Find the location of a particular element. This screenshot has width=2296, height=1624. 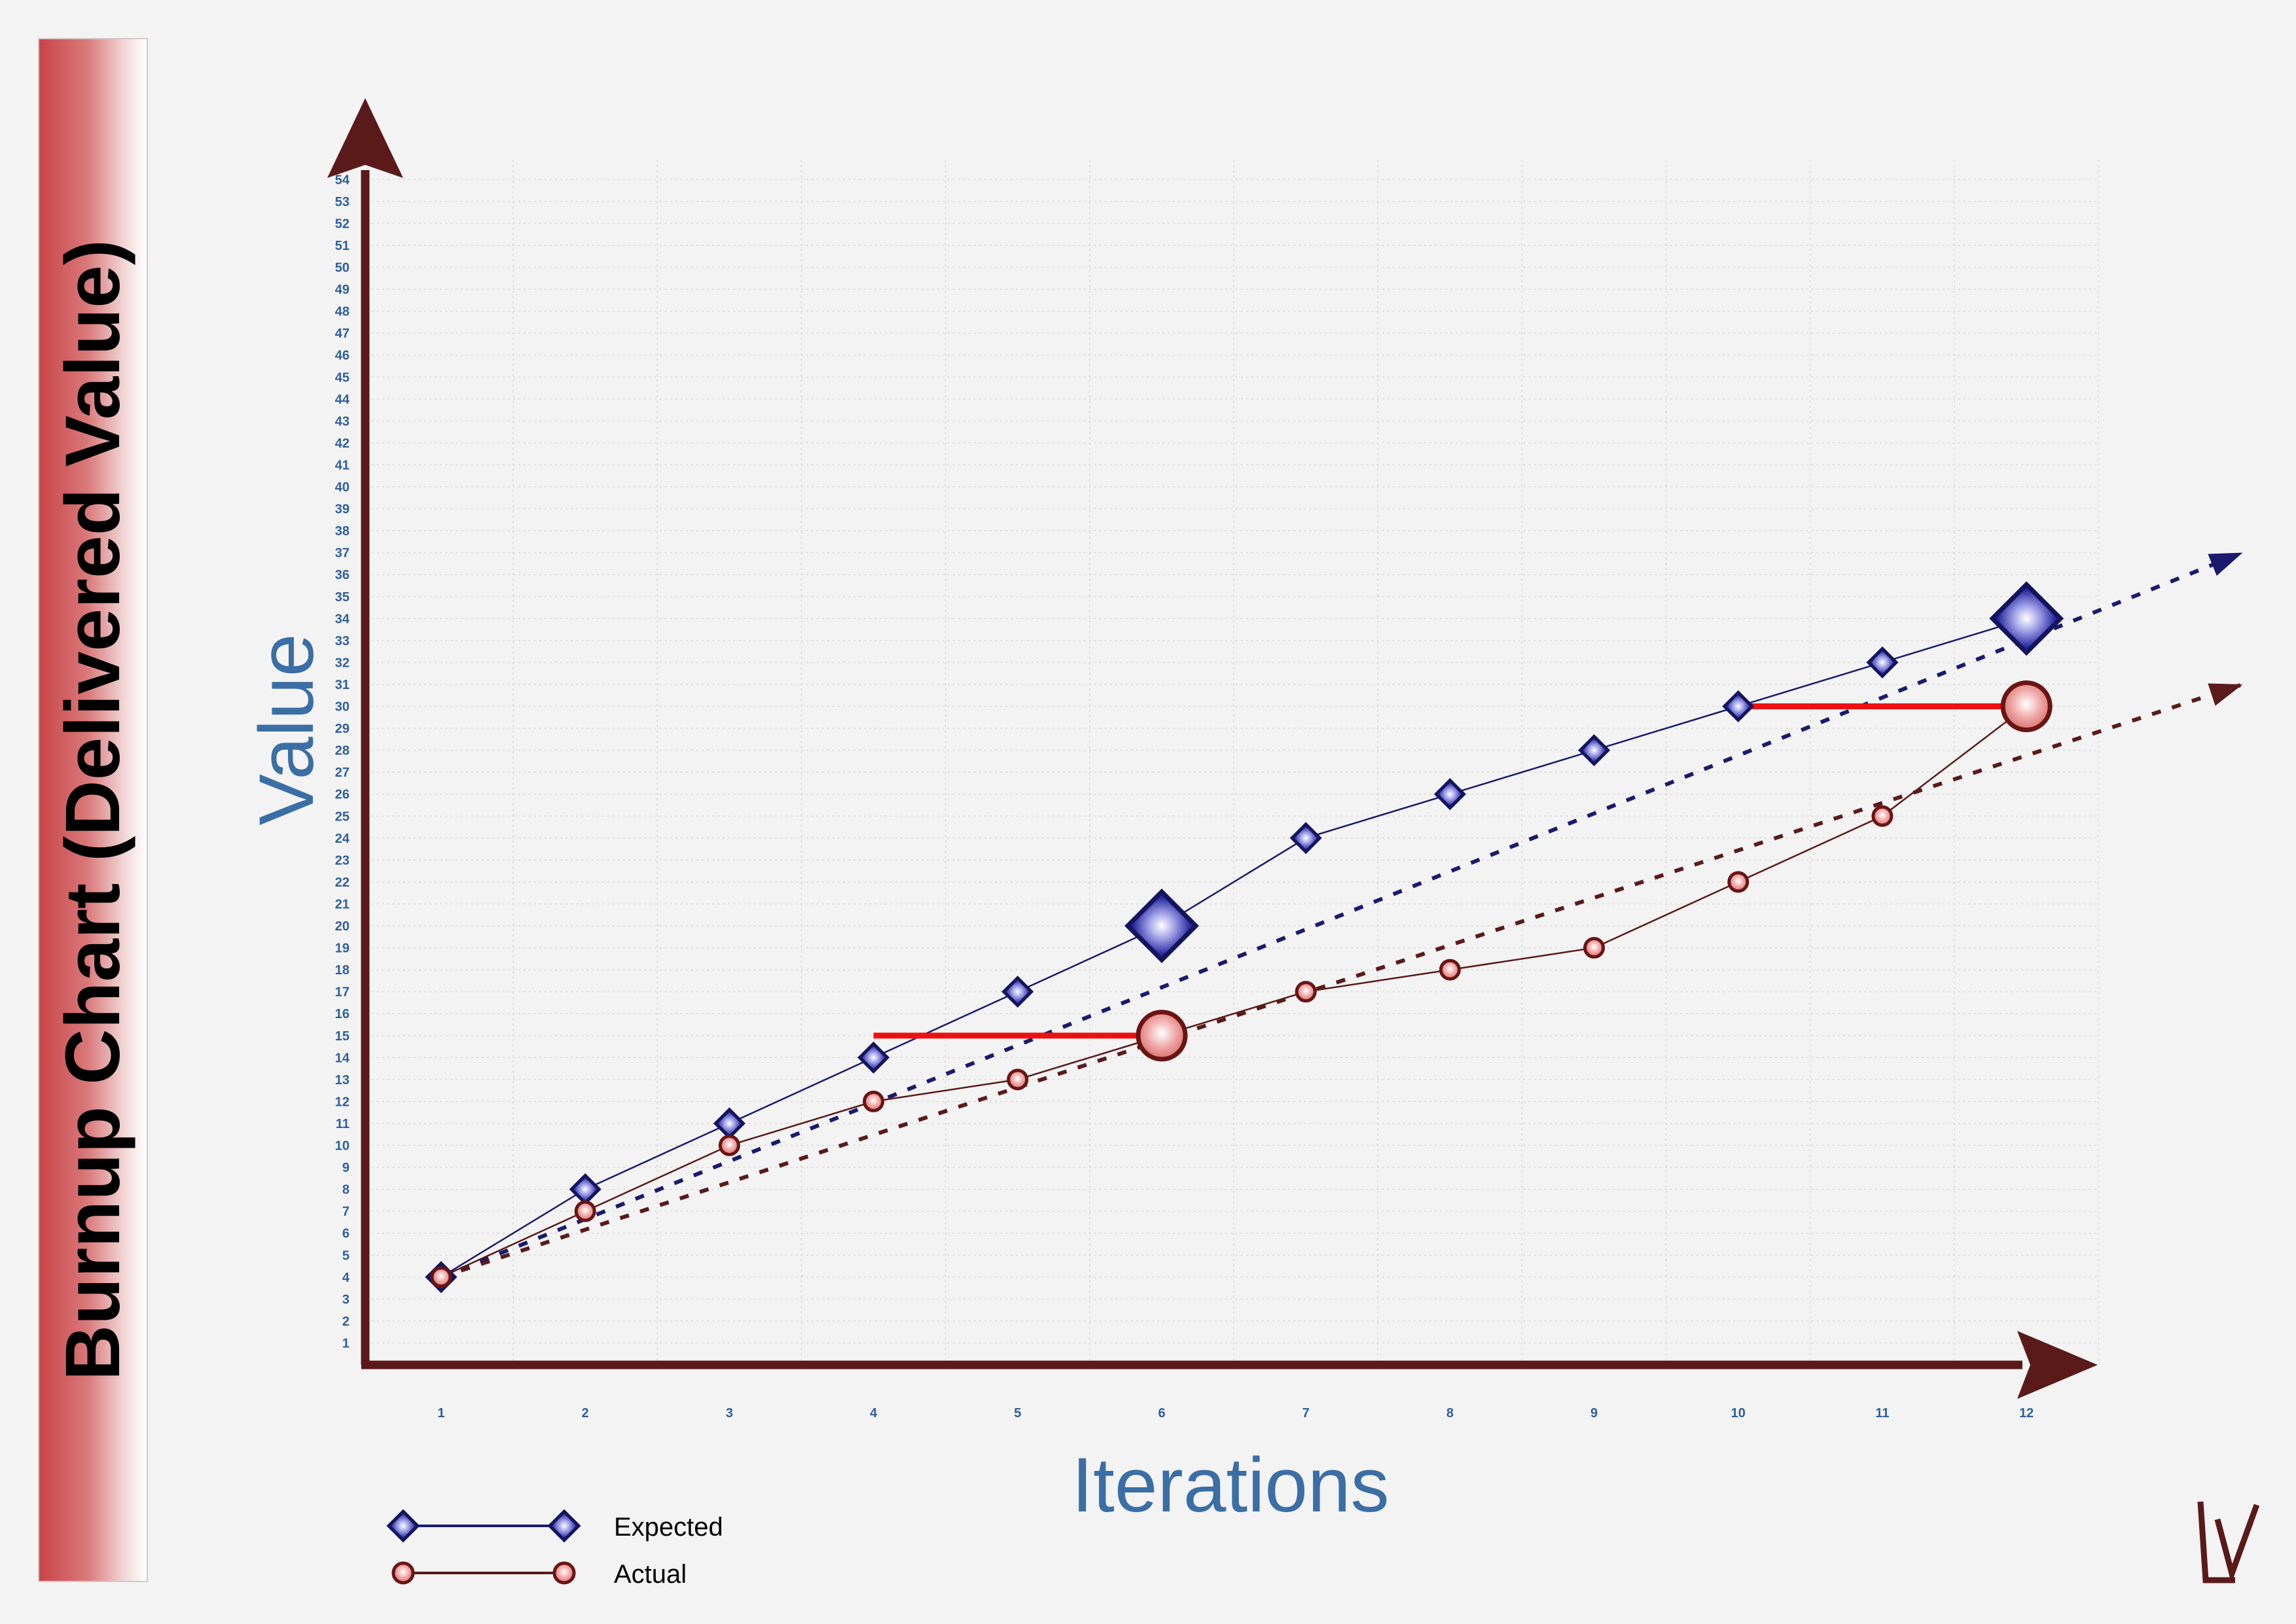

legend-label-actual: Actual is located at coordinates (650, 1574).